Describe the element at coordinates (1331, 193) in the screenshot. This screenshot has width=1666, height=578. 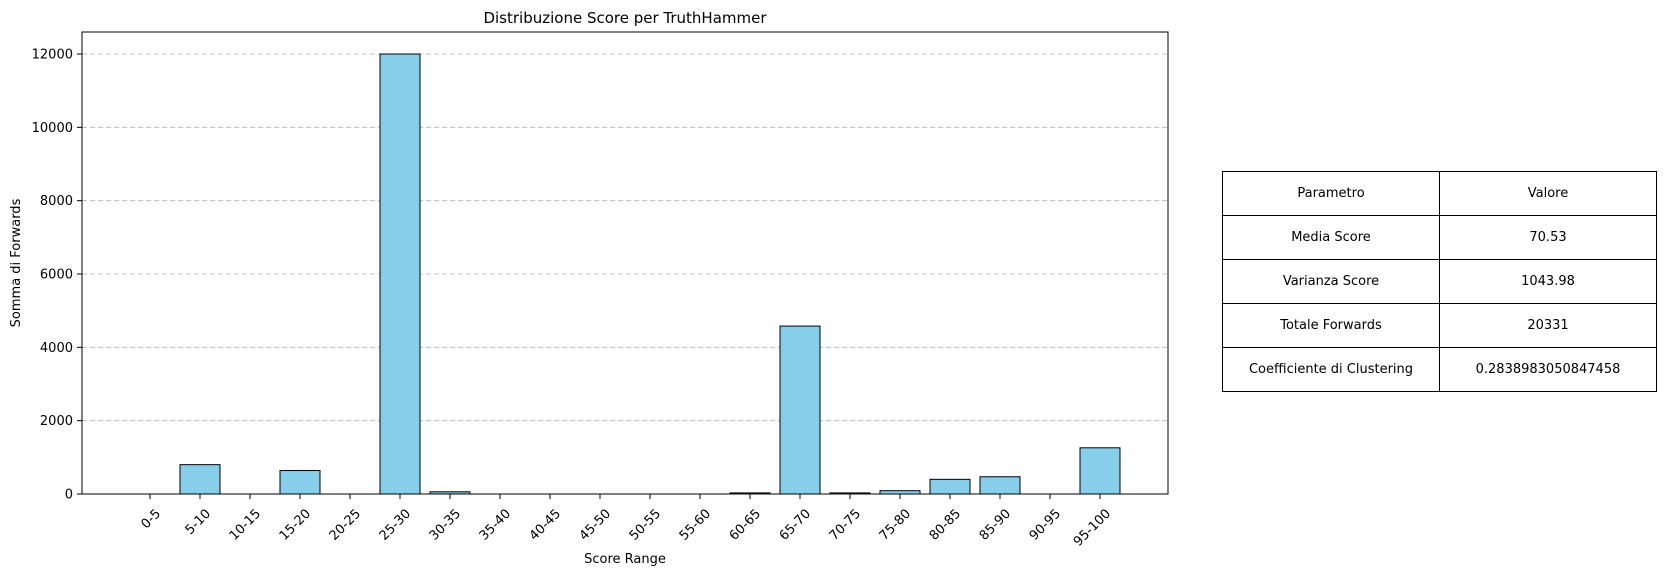
I see `table-header-cell: Parametro` at that location.